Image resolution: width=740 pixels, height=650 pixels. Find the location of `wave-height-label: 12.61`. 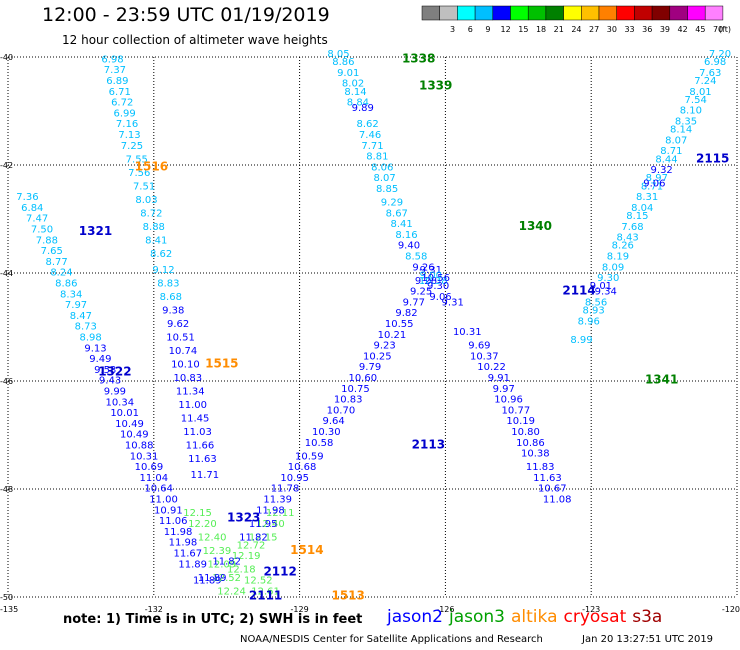

wave-height-label: 12.61 is located at coordinates (265, 591).